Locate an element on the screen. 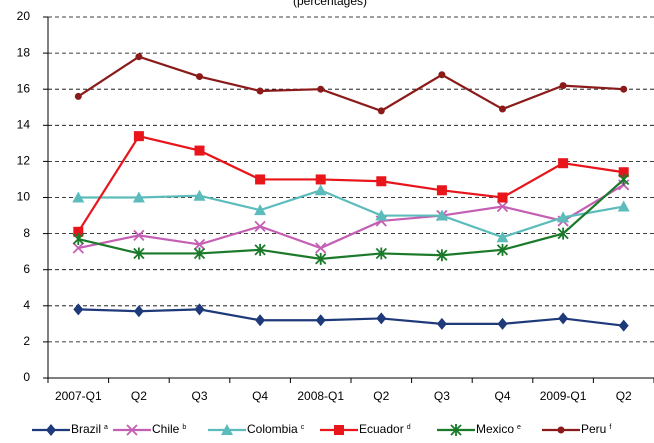 This screenshot has width=654, height=443. chart-title: (percentages) is located at coordinates (330, 4).